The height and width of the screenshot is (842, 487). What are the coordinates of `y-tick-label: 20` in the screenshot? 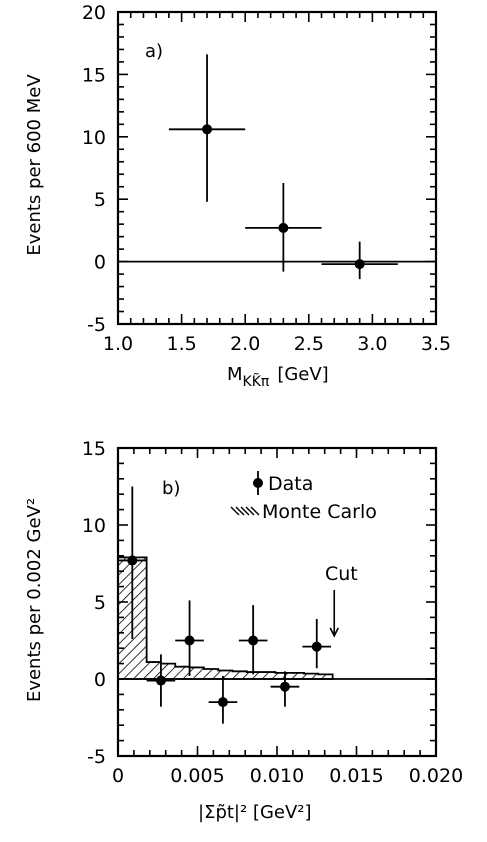 It's located at (94, 13).